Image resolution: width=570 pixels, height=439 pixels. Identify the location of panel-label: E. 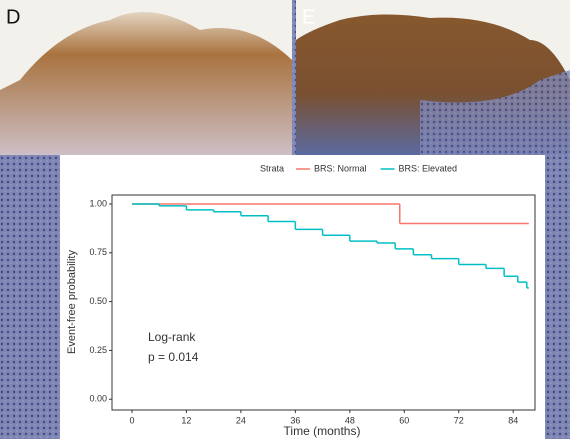
(308, 17).